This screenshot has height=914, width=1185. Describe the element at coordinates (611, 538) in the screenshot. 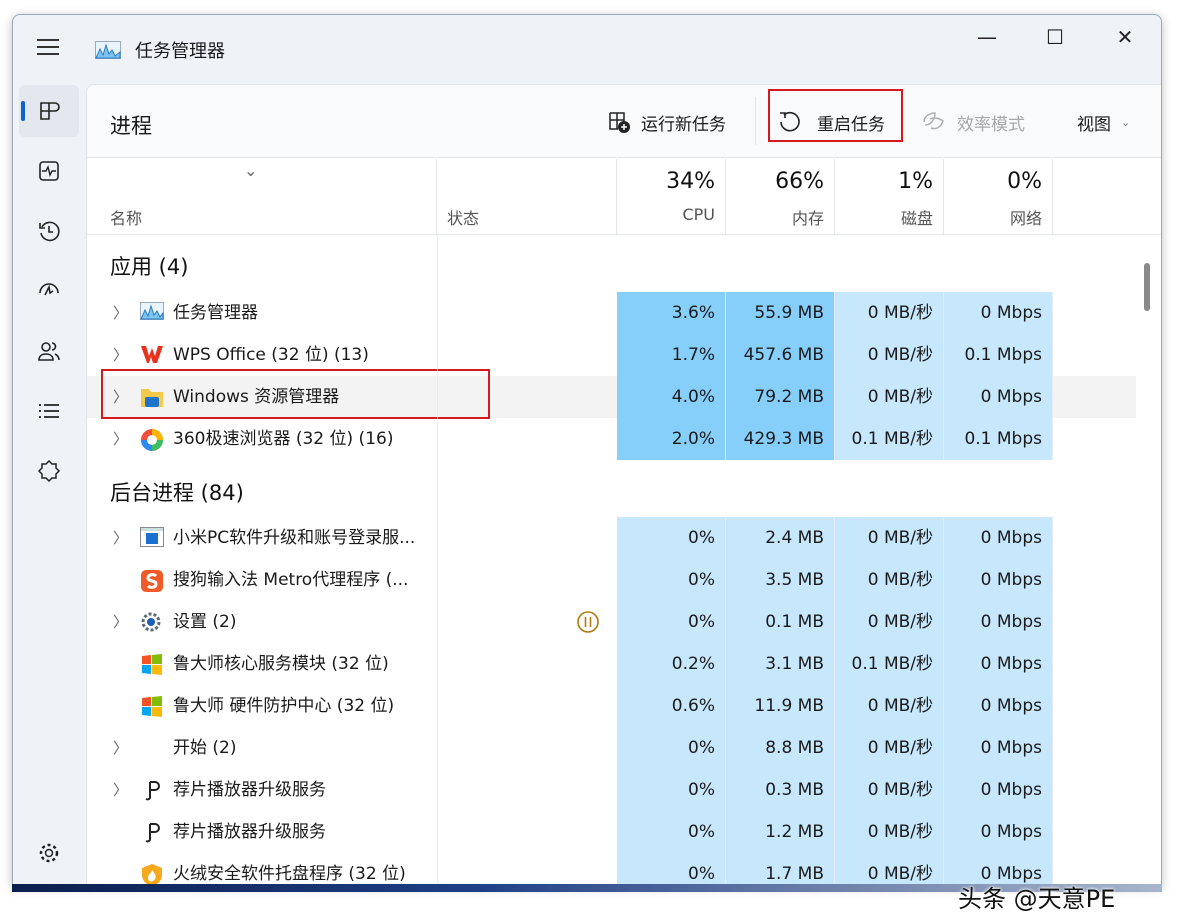

I see `process-row: 〉 小米PC软件升级和账号登录服... 0% 2.4 MB 0 MB/秒 0 Mbps` at that location.